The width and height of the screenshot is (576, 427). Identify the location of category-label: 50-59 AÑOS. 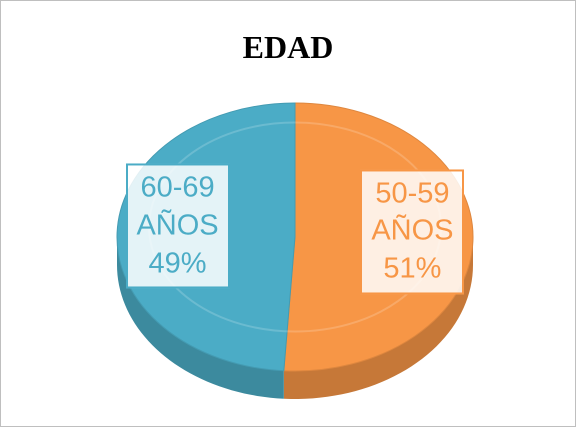
(412, 212).